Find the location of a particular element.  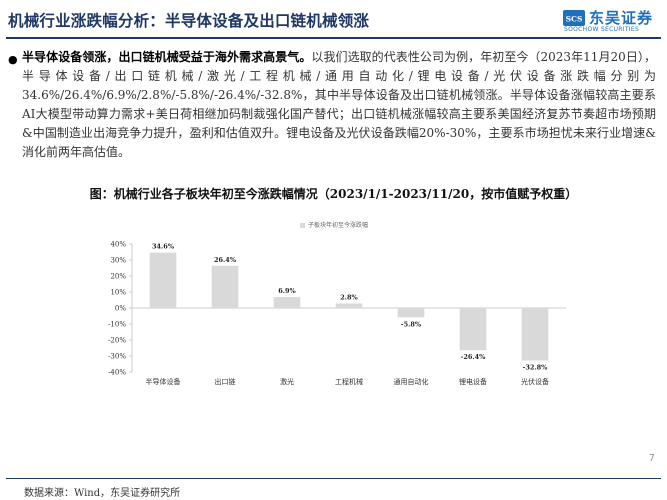

logo-mark-icon: SCS is located at coordinates (574, 18).